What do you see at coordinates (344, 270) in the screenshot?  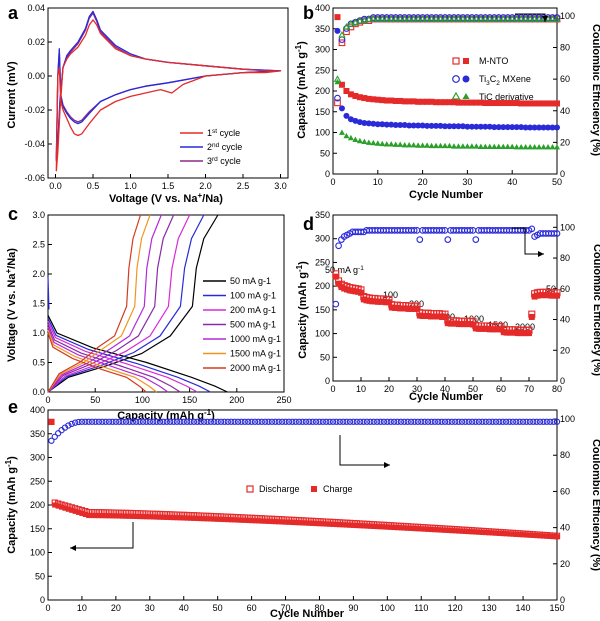 I see `d-rate-label-0: 50 mA g-1` at bounding box center [344, 270].